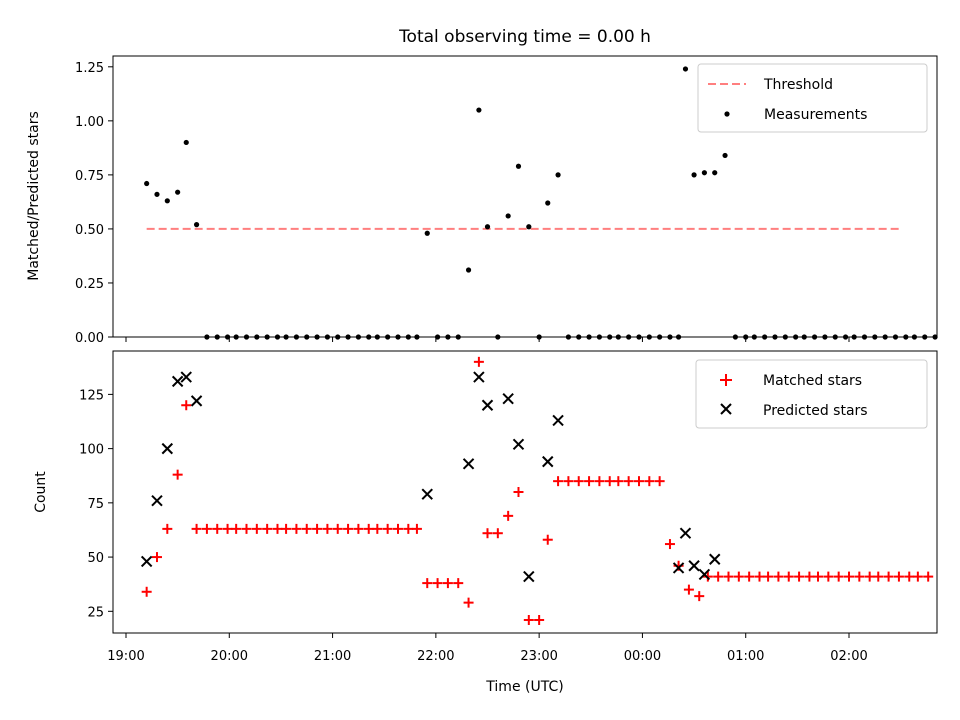 This screenshot has width=960, height=720. I want to click on predicted-legend-swatch, so click(726, 409).